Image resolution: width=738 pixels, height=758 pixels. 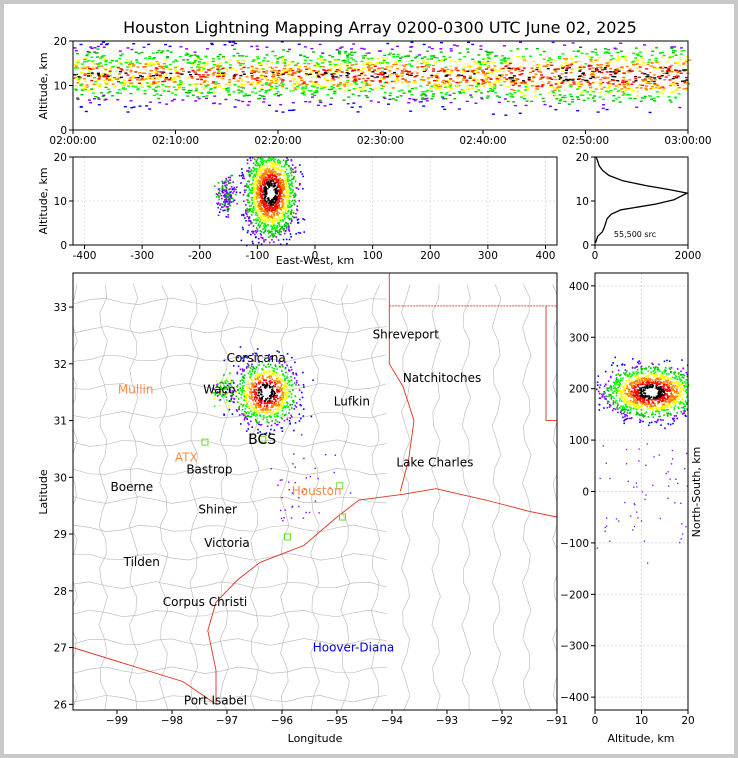 What do you see at coordinates (85, 256) in the screenshot?
I see `eastwest-axis-tick-label: -400` at bounding box center [85, 256].